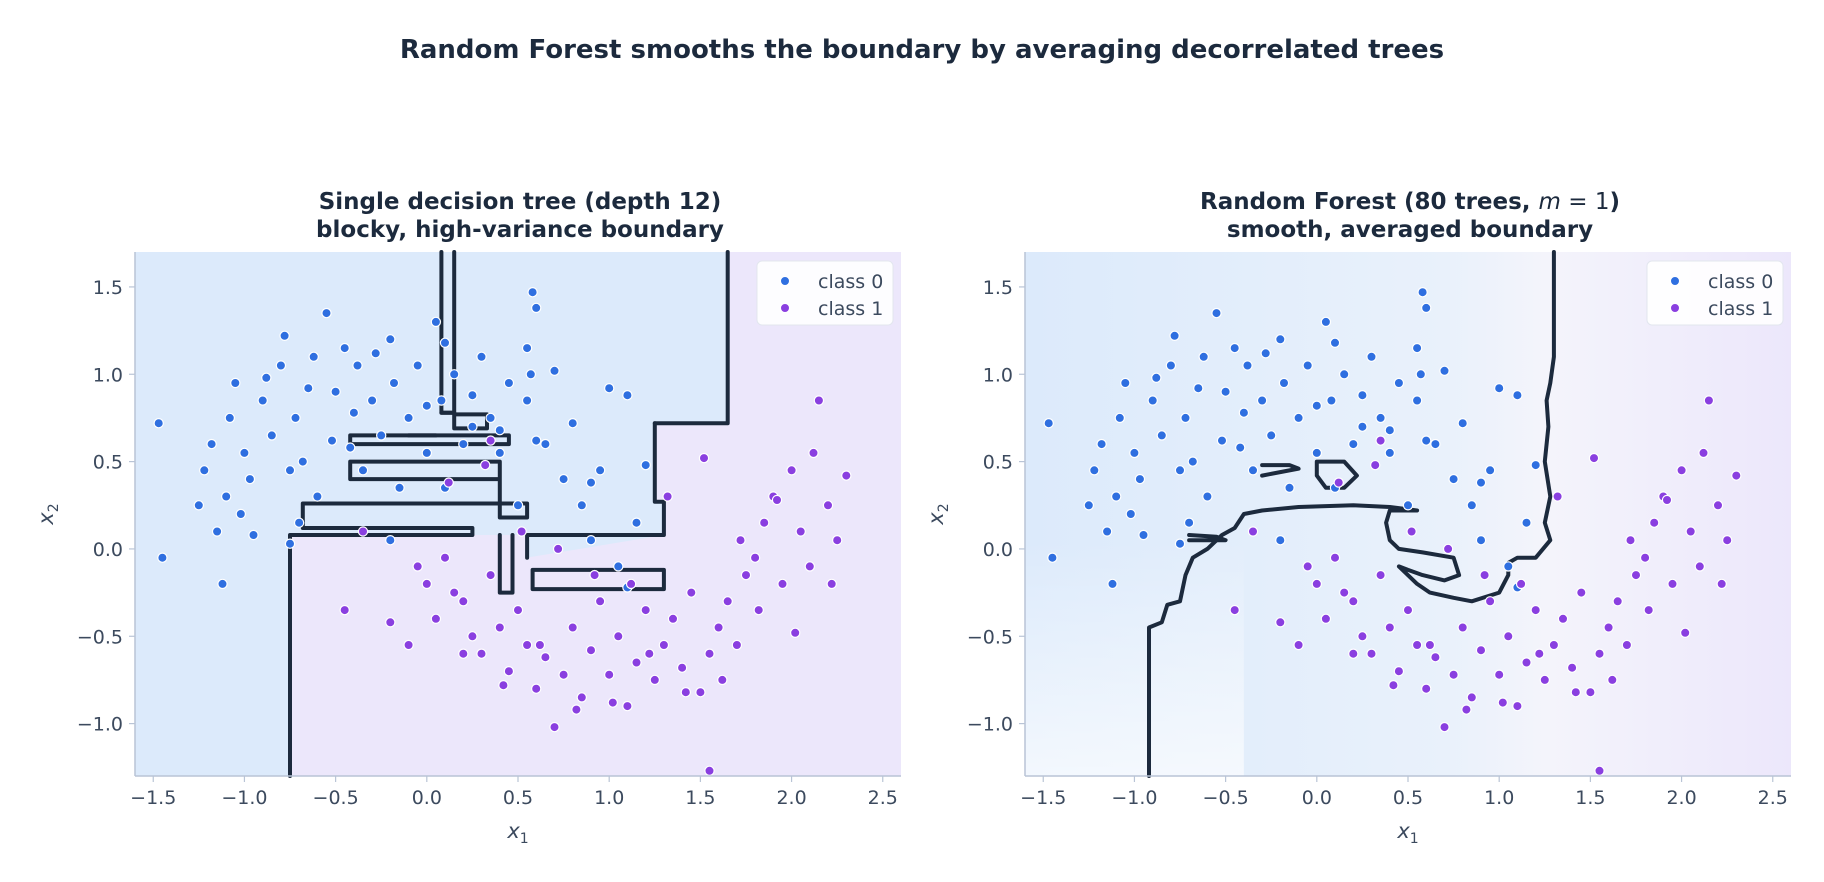  What do you see at coordinates (336, 798) in the screenshot?
I see `x-tick-label: −0.5` at bounding box center [336, 798].